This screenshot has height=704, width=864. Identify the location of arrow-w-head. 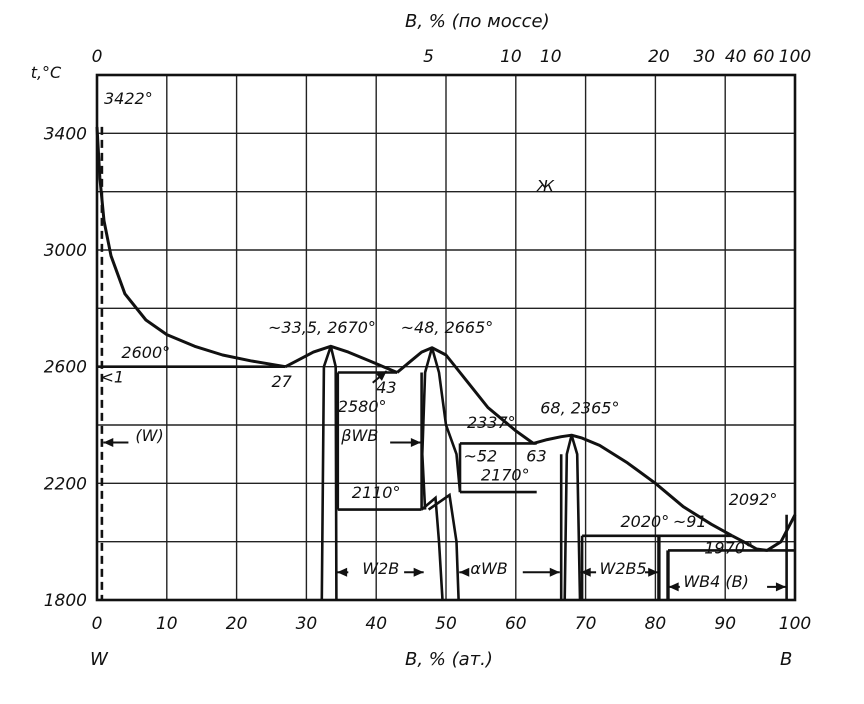
(108, 442).